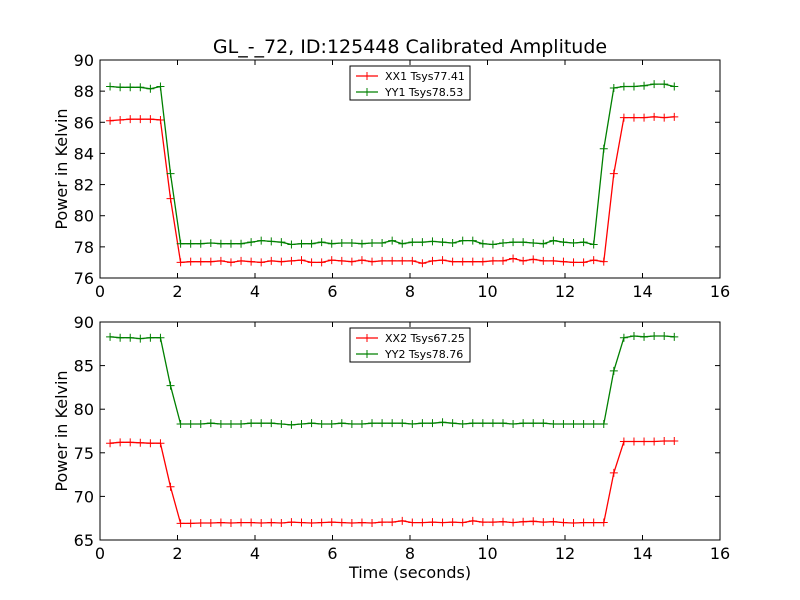 This screenshot has height=600, width=800. Describe the element at coordinates (84, 496) in the screenshot. I see `y-tick-label: 70` at that location.